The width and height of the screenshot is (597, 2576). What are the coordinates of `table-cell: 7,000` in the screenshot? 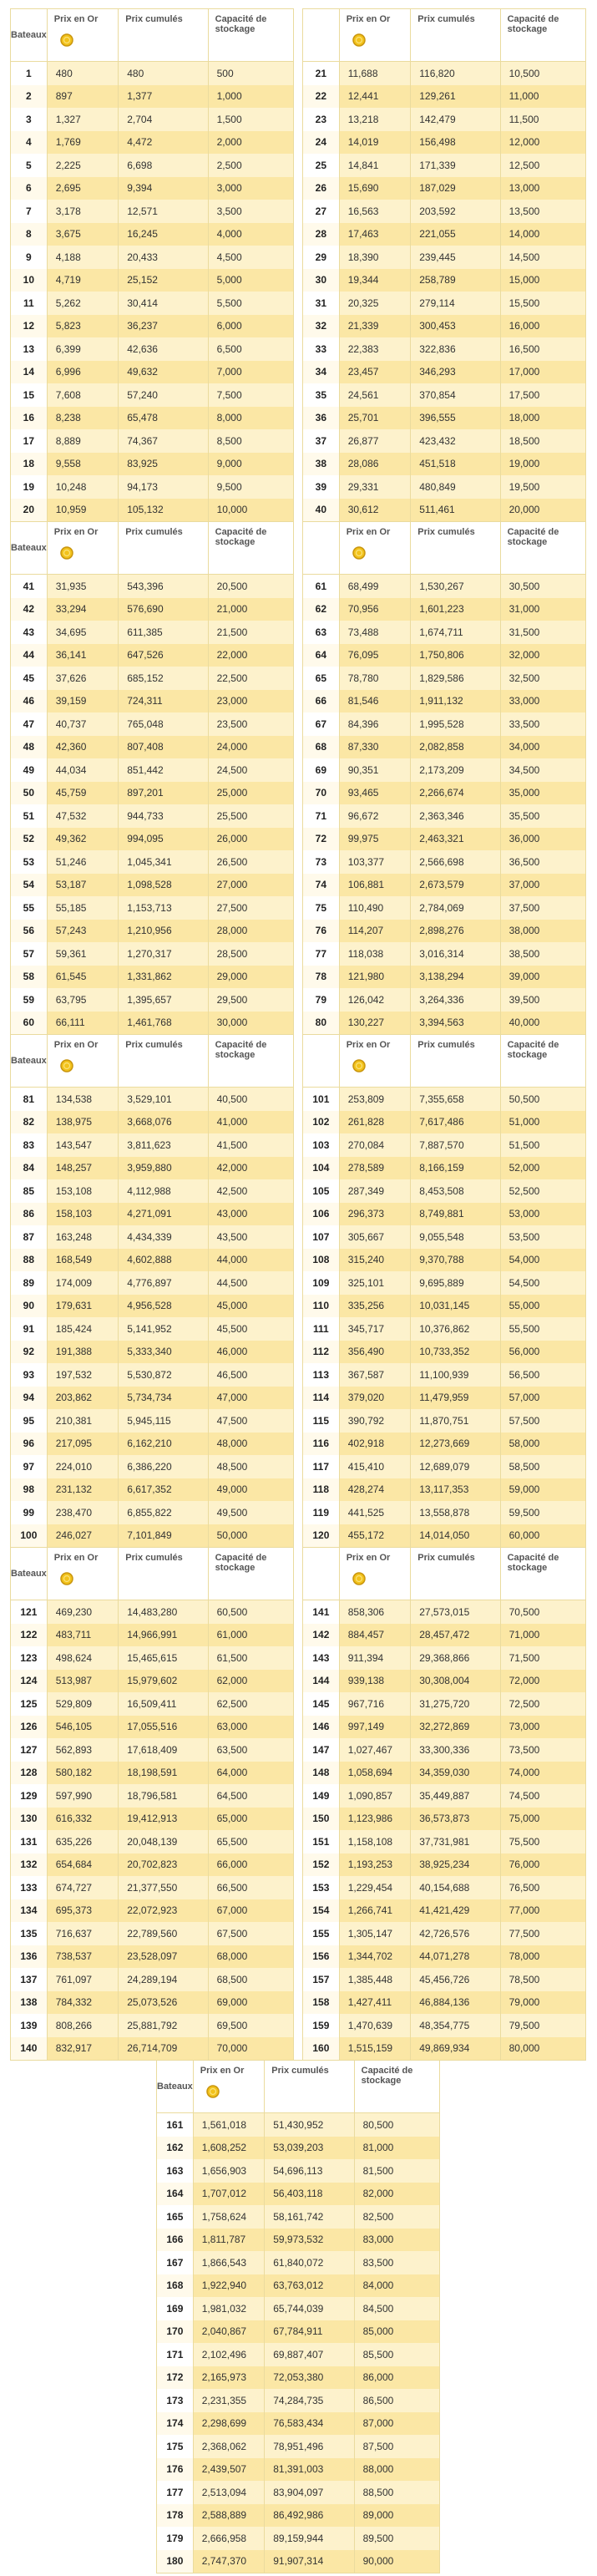 It's located at (251, 371).